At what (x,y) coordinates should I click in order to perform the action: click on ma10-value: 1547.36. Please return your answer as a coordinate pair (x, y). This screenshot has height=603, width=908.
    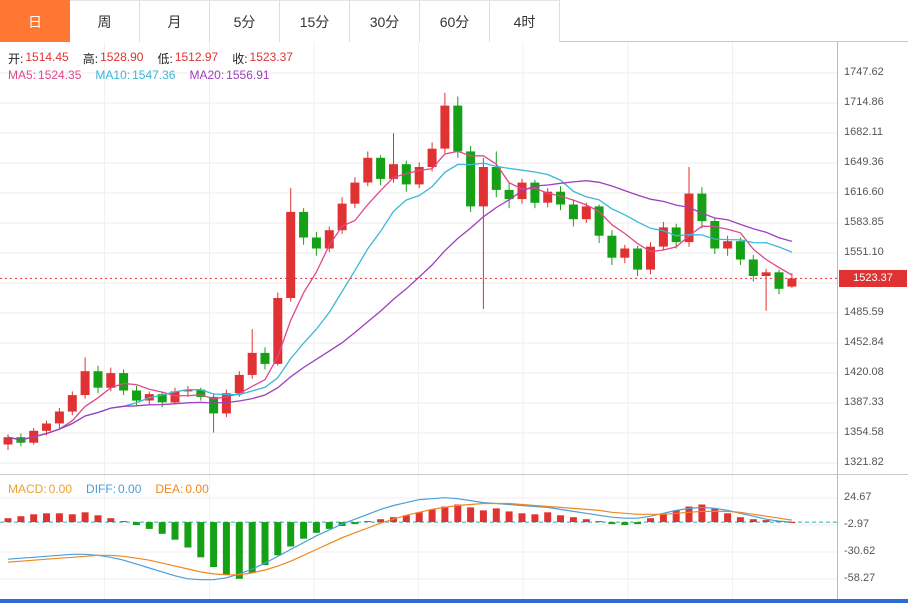
    Looking at the image, I should click on (154, 75).